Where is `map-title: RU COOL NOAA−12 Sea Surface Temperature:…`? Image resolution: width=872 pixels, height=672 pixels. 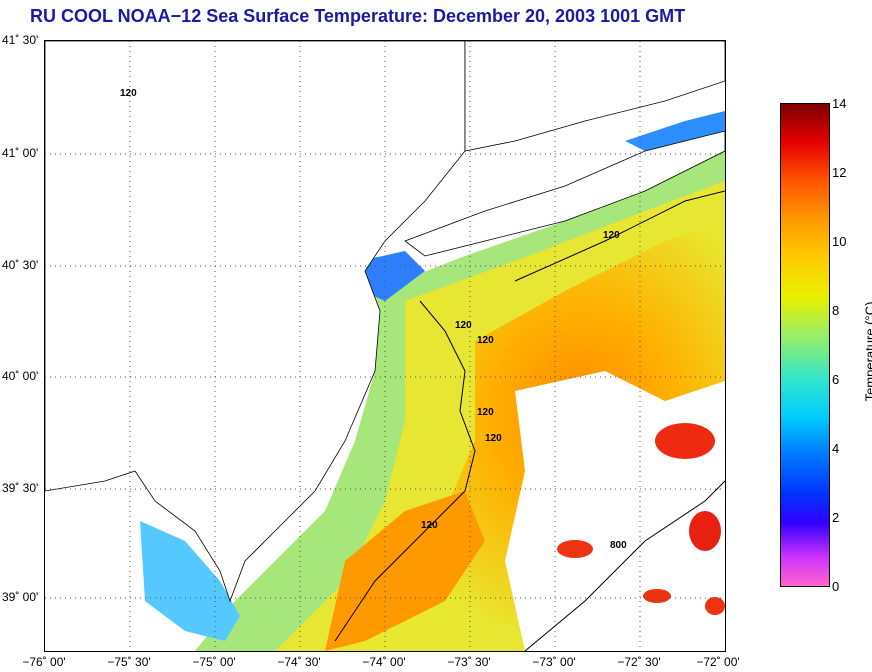 map-title: RU COOL NOAA−12 Sea Surface Temperature:… is located at coordinates (358, 16).